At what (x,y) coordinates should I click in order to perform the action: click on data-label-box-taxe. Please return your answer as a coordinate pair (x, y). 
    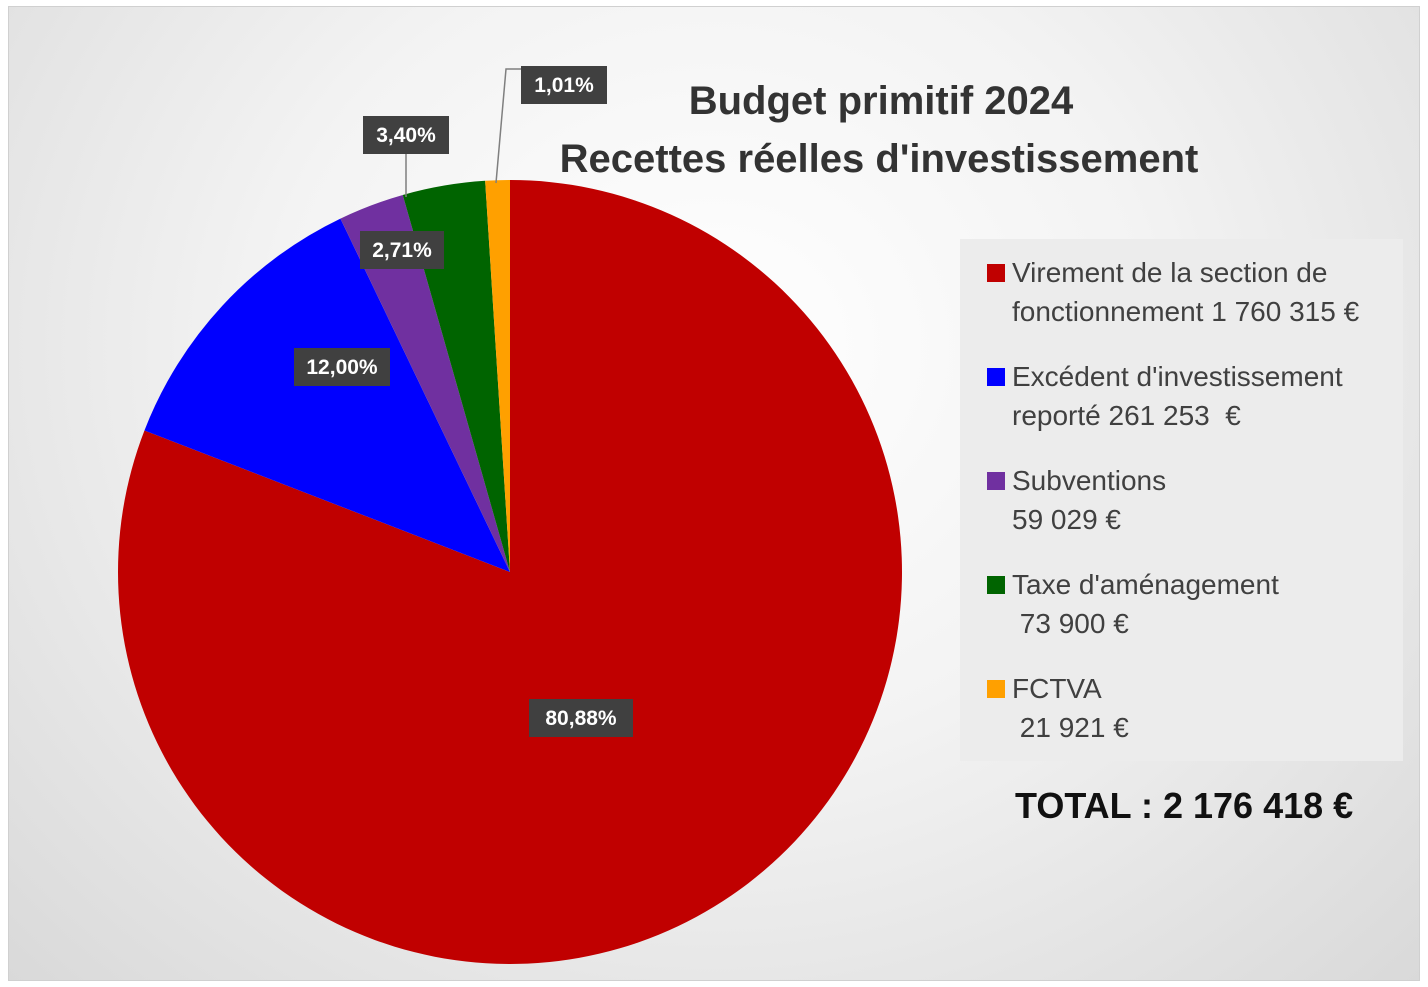
    Looking at the image, I should click on (406, 135).